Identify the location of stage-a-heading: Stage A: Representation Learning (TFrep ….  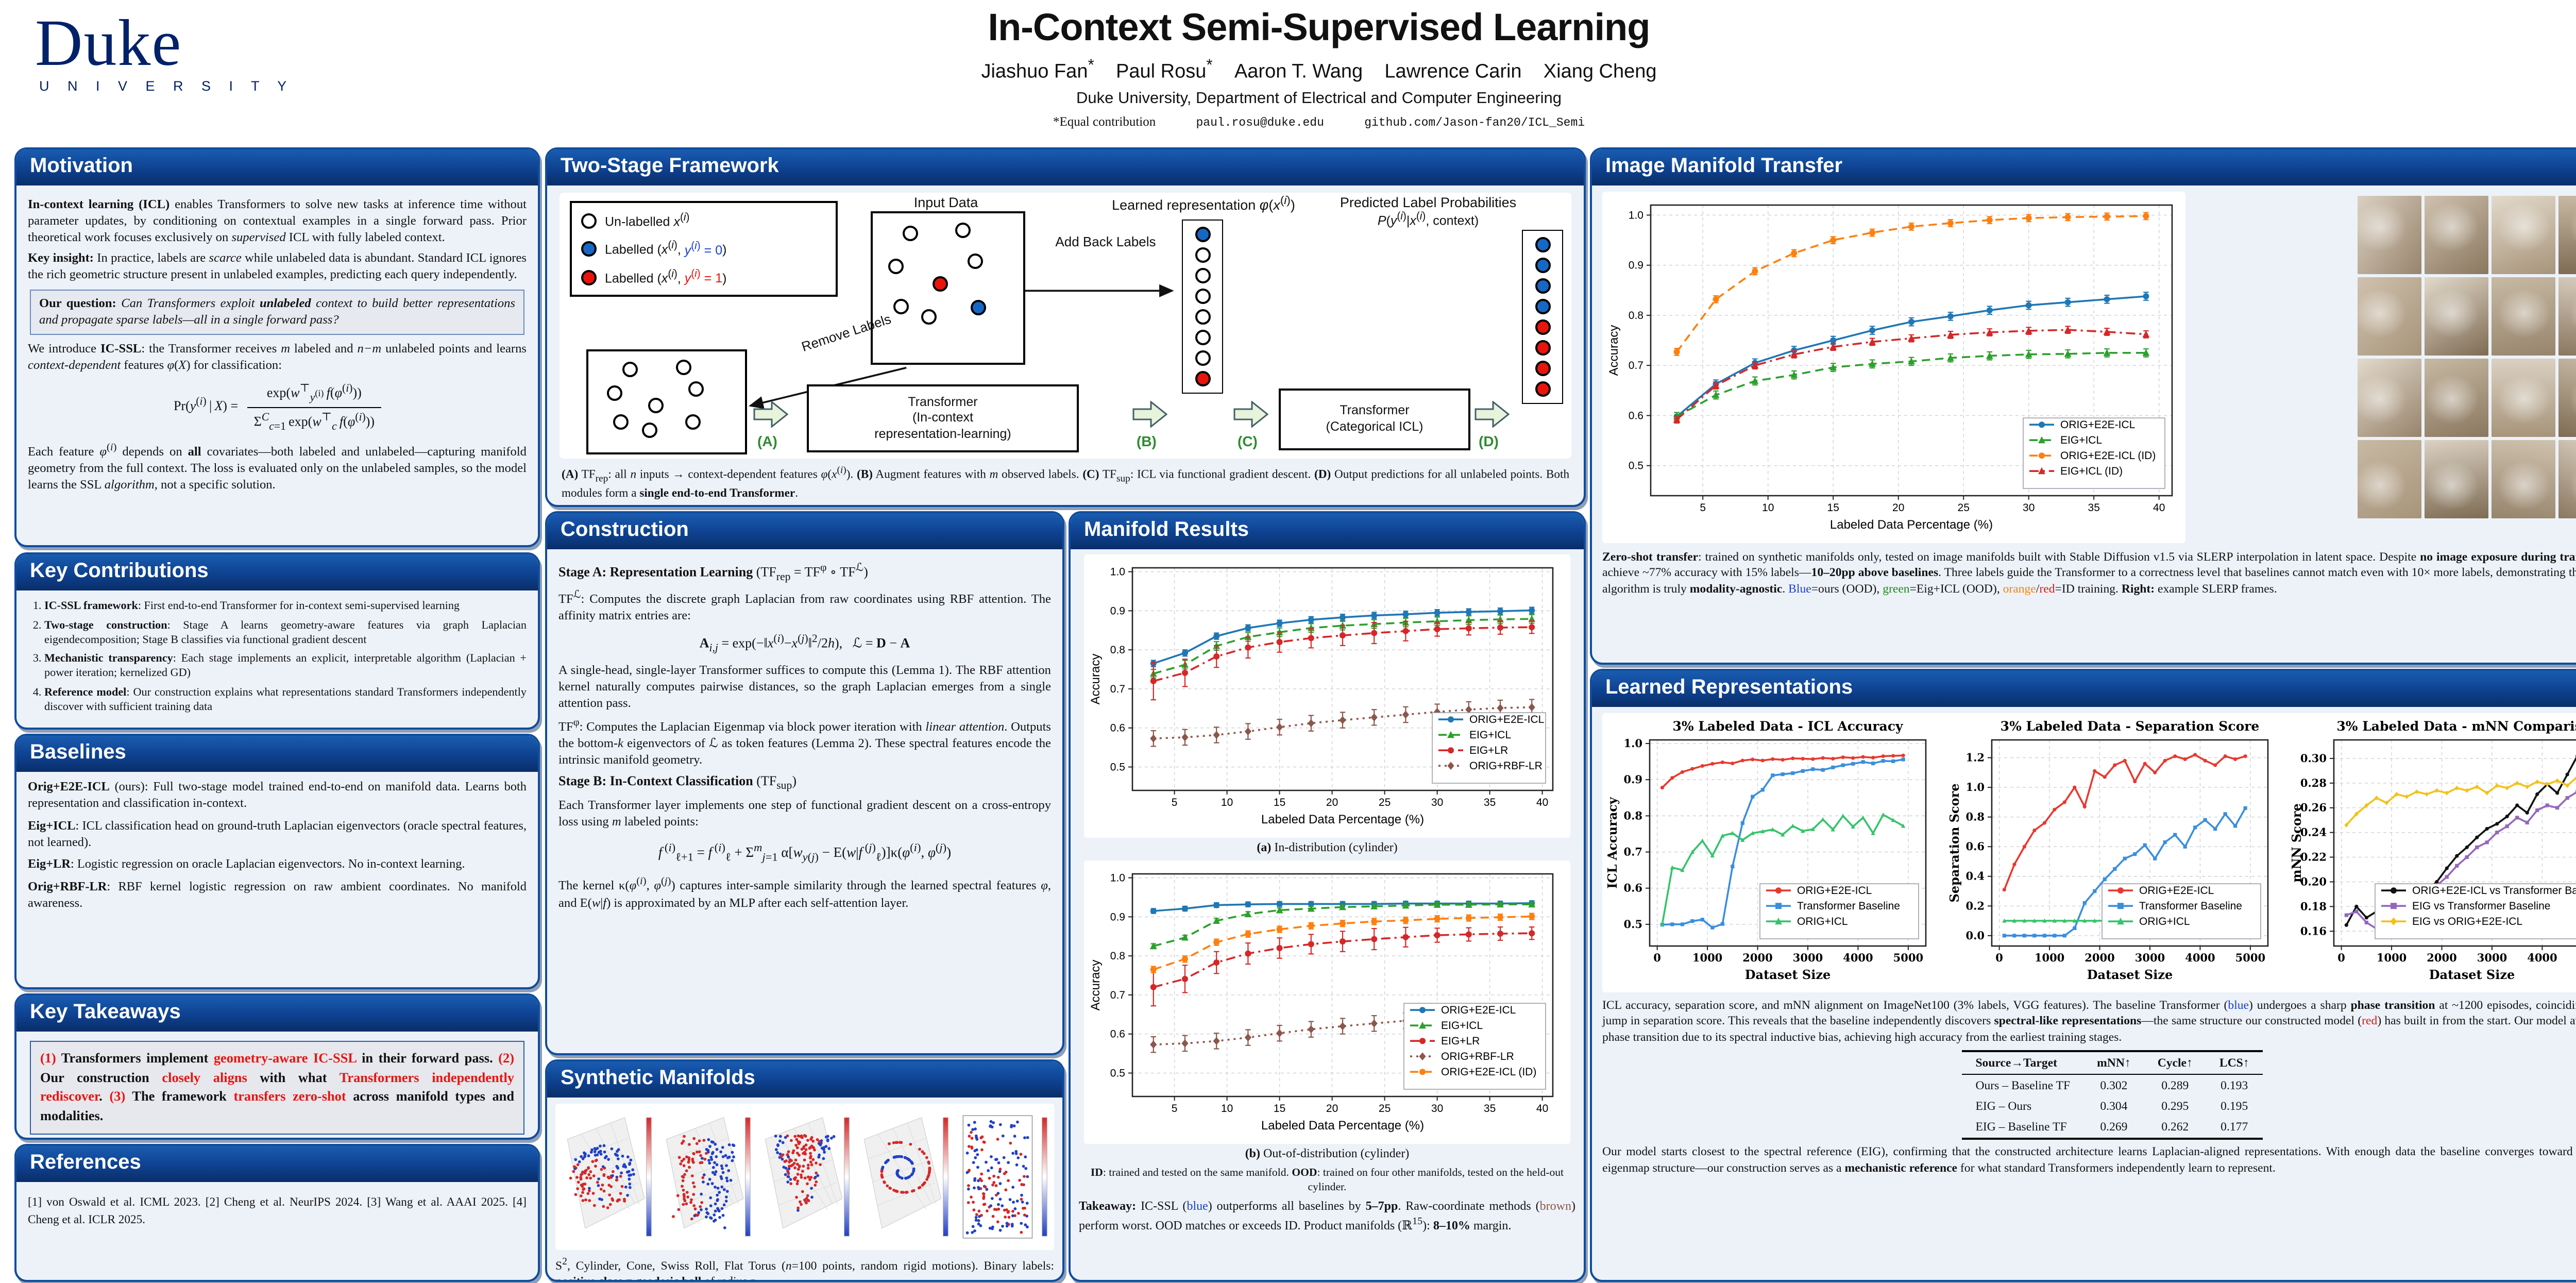
(713, 572).